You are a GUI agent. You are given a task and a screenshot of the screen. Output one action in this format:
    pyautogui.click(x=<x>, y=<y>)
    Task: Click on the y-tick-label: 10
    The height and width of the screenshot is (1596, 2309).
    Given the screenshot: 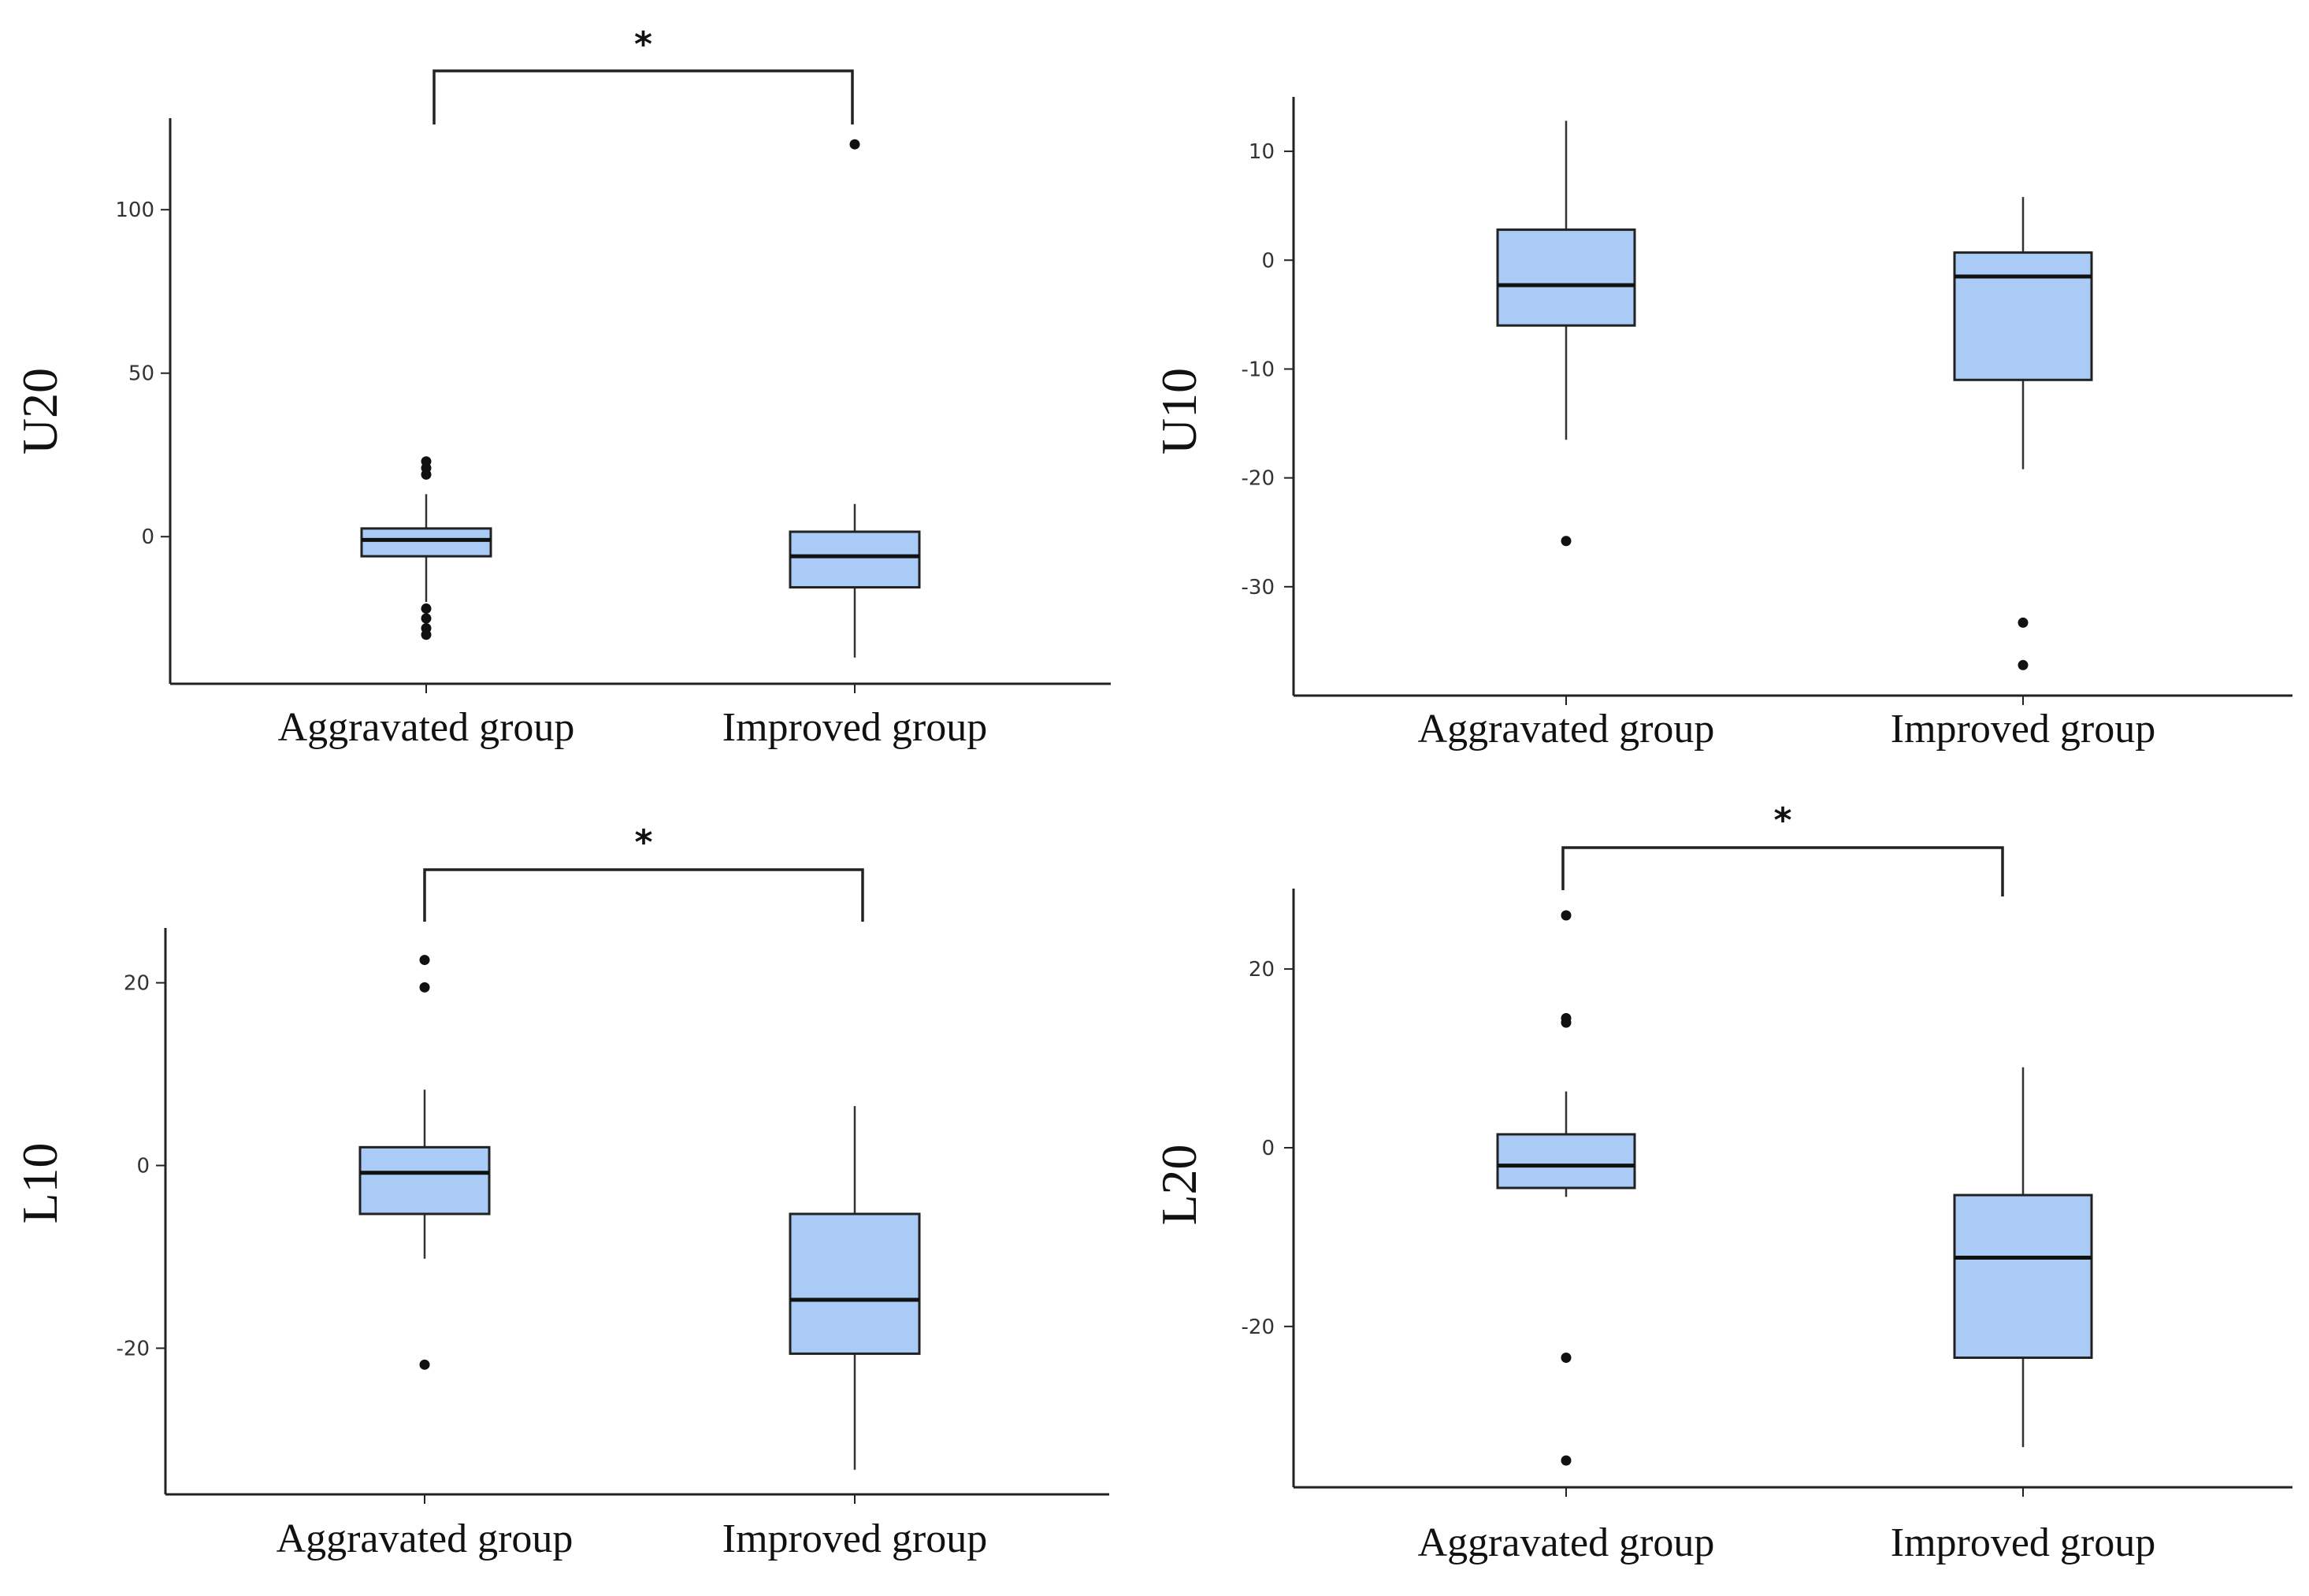 What is the action you would take?
    pyautogui.click(x=1262, y=152)
    